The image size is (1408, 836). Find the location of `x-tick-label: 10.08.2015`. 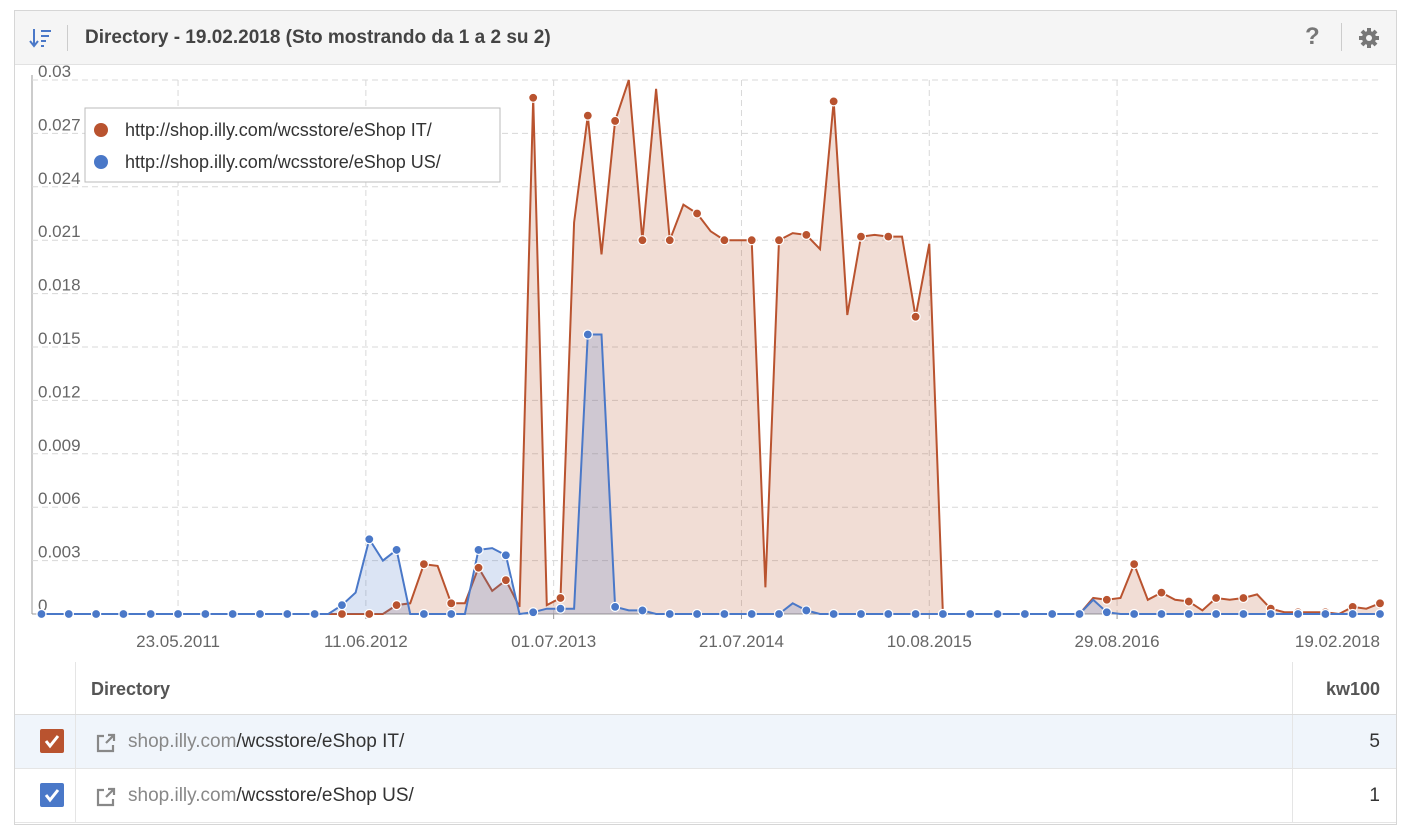

x-tick-label: 10.08.2015 is located at coordinates (929, 641).